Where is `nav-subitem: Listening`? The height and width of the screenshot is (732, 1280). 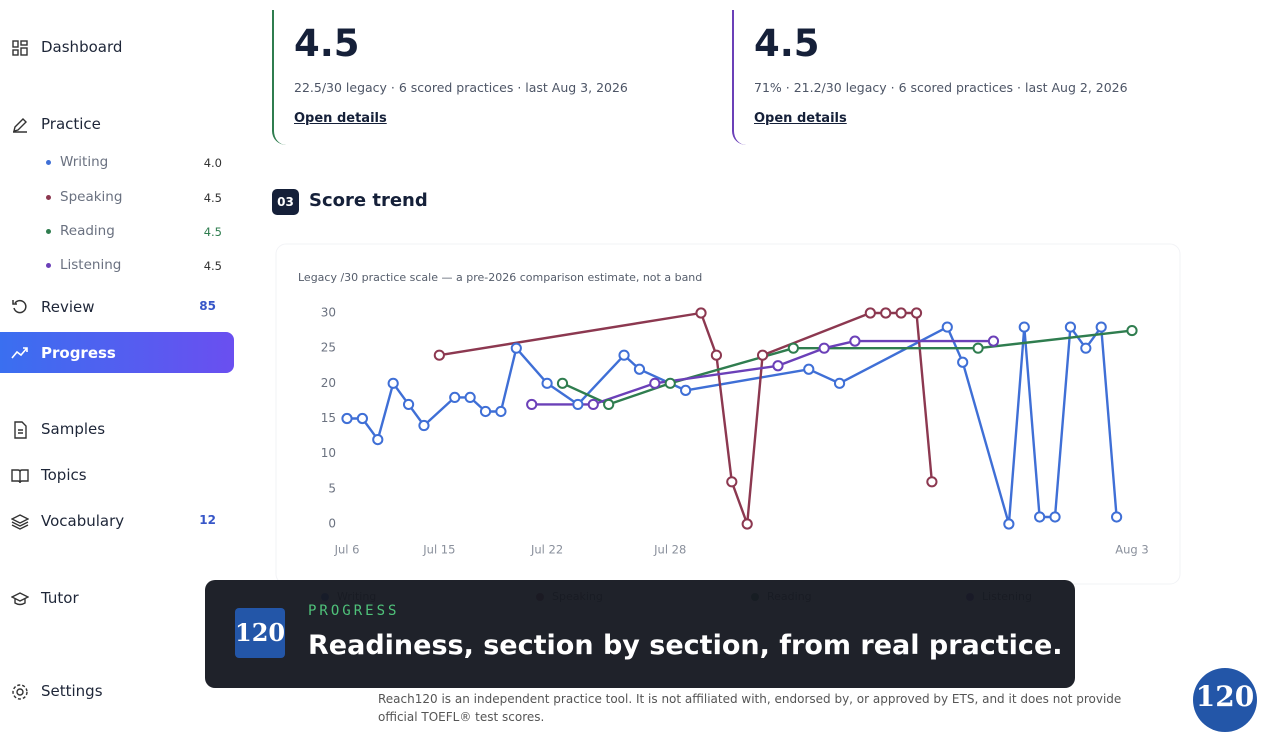
nav-subitem: Listening is located at coordinates (91, 265).